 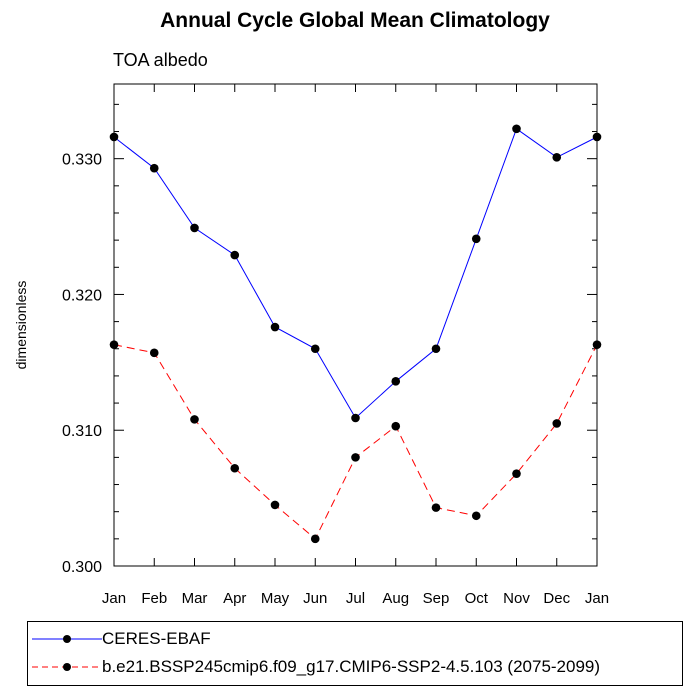 I want to click on x-tick-label: Jul, so click(x=355, y=598).